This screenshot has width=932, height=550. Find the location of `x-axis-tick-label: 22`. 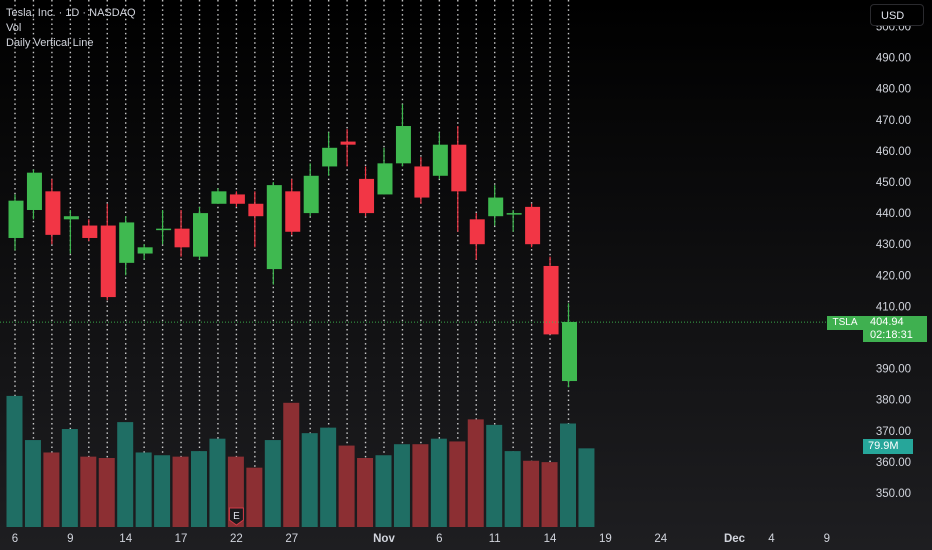

x-axis-tick-label: 22 is located at coordinates (236, 539).